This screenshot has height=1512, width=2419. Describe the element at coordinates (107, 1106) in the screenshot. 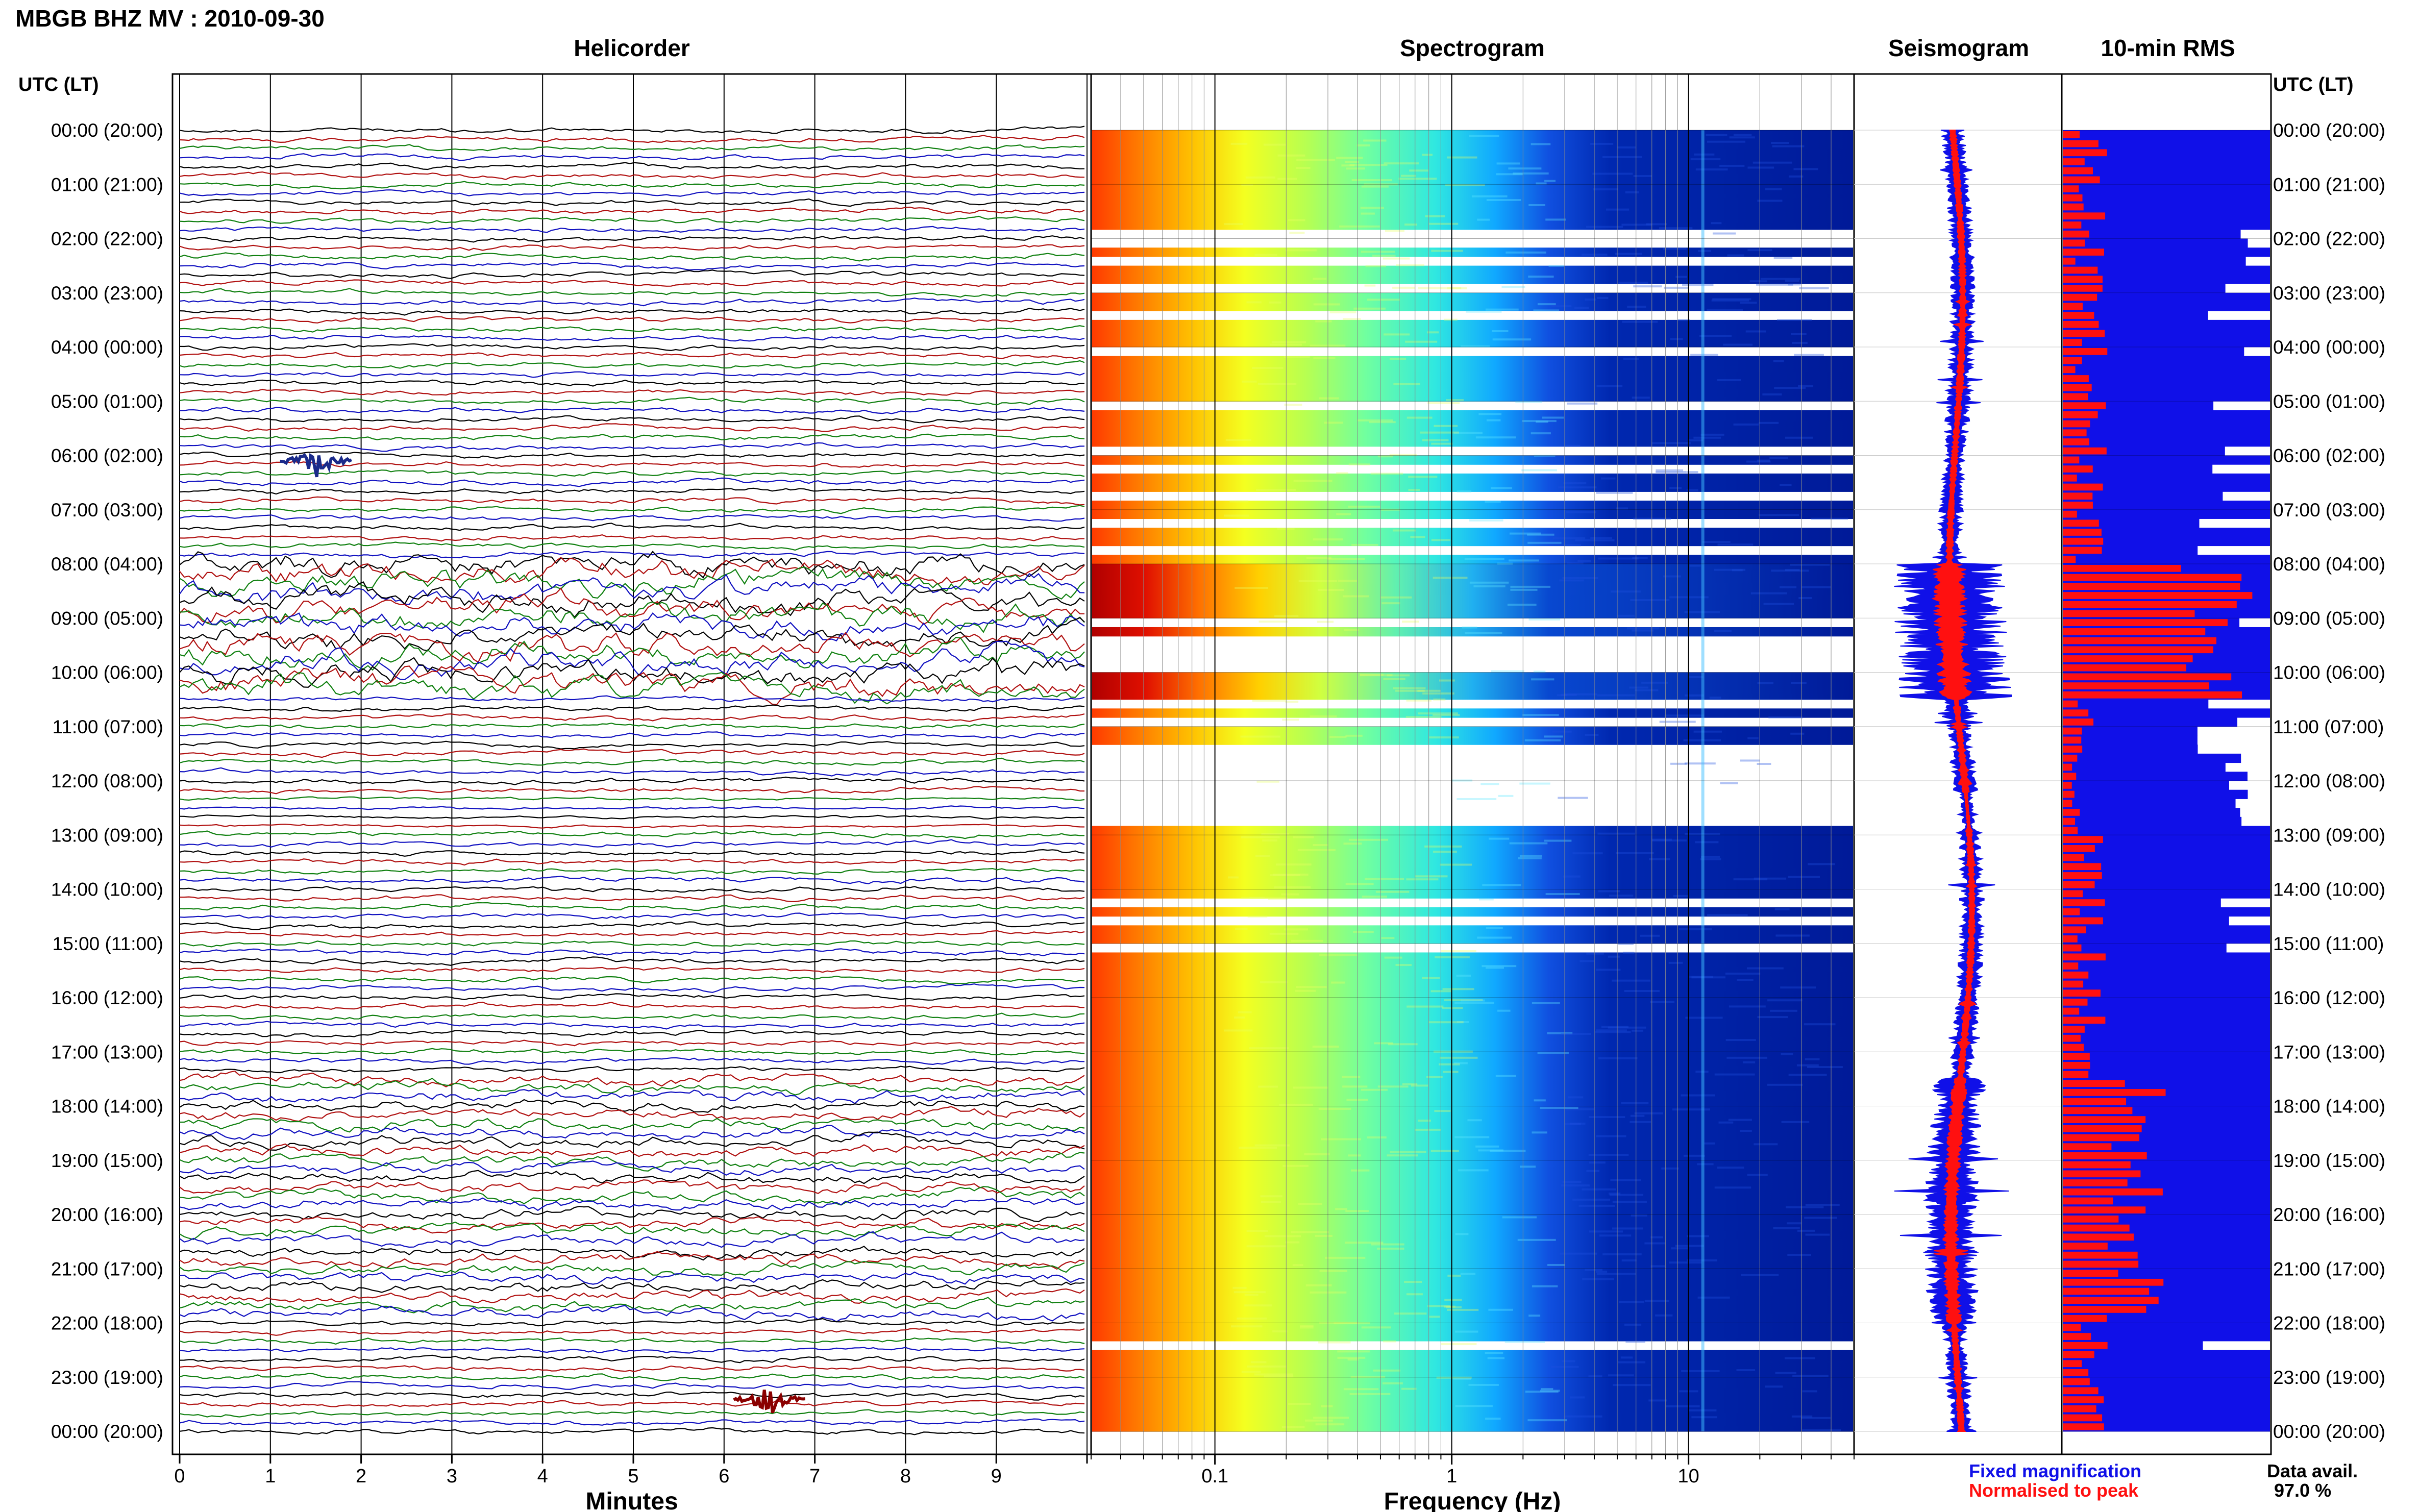

I see `time-label: 18:00 (14:00)` at that location.